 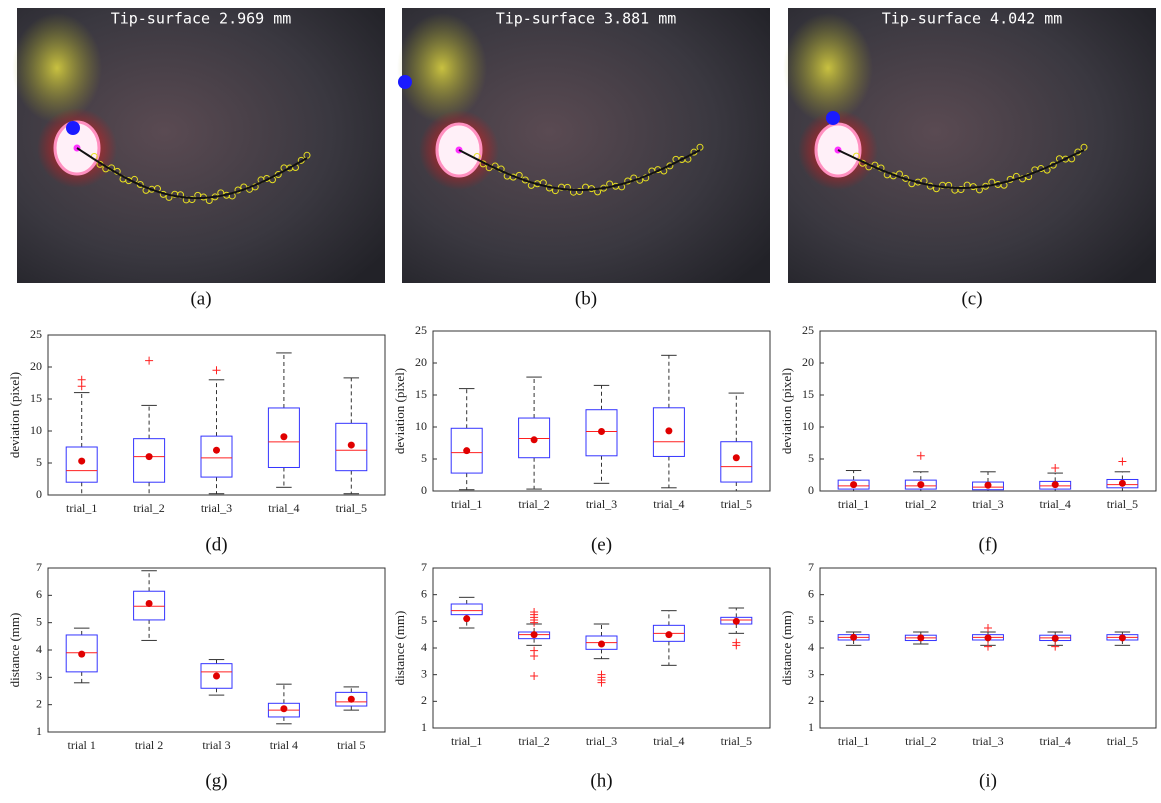 What do you see at coordinates (149, 745) in the screenshot?
I see `x-tick-label: trial 2` at bounding box center [149, 745].